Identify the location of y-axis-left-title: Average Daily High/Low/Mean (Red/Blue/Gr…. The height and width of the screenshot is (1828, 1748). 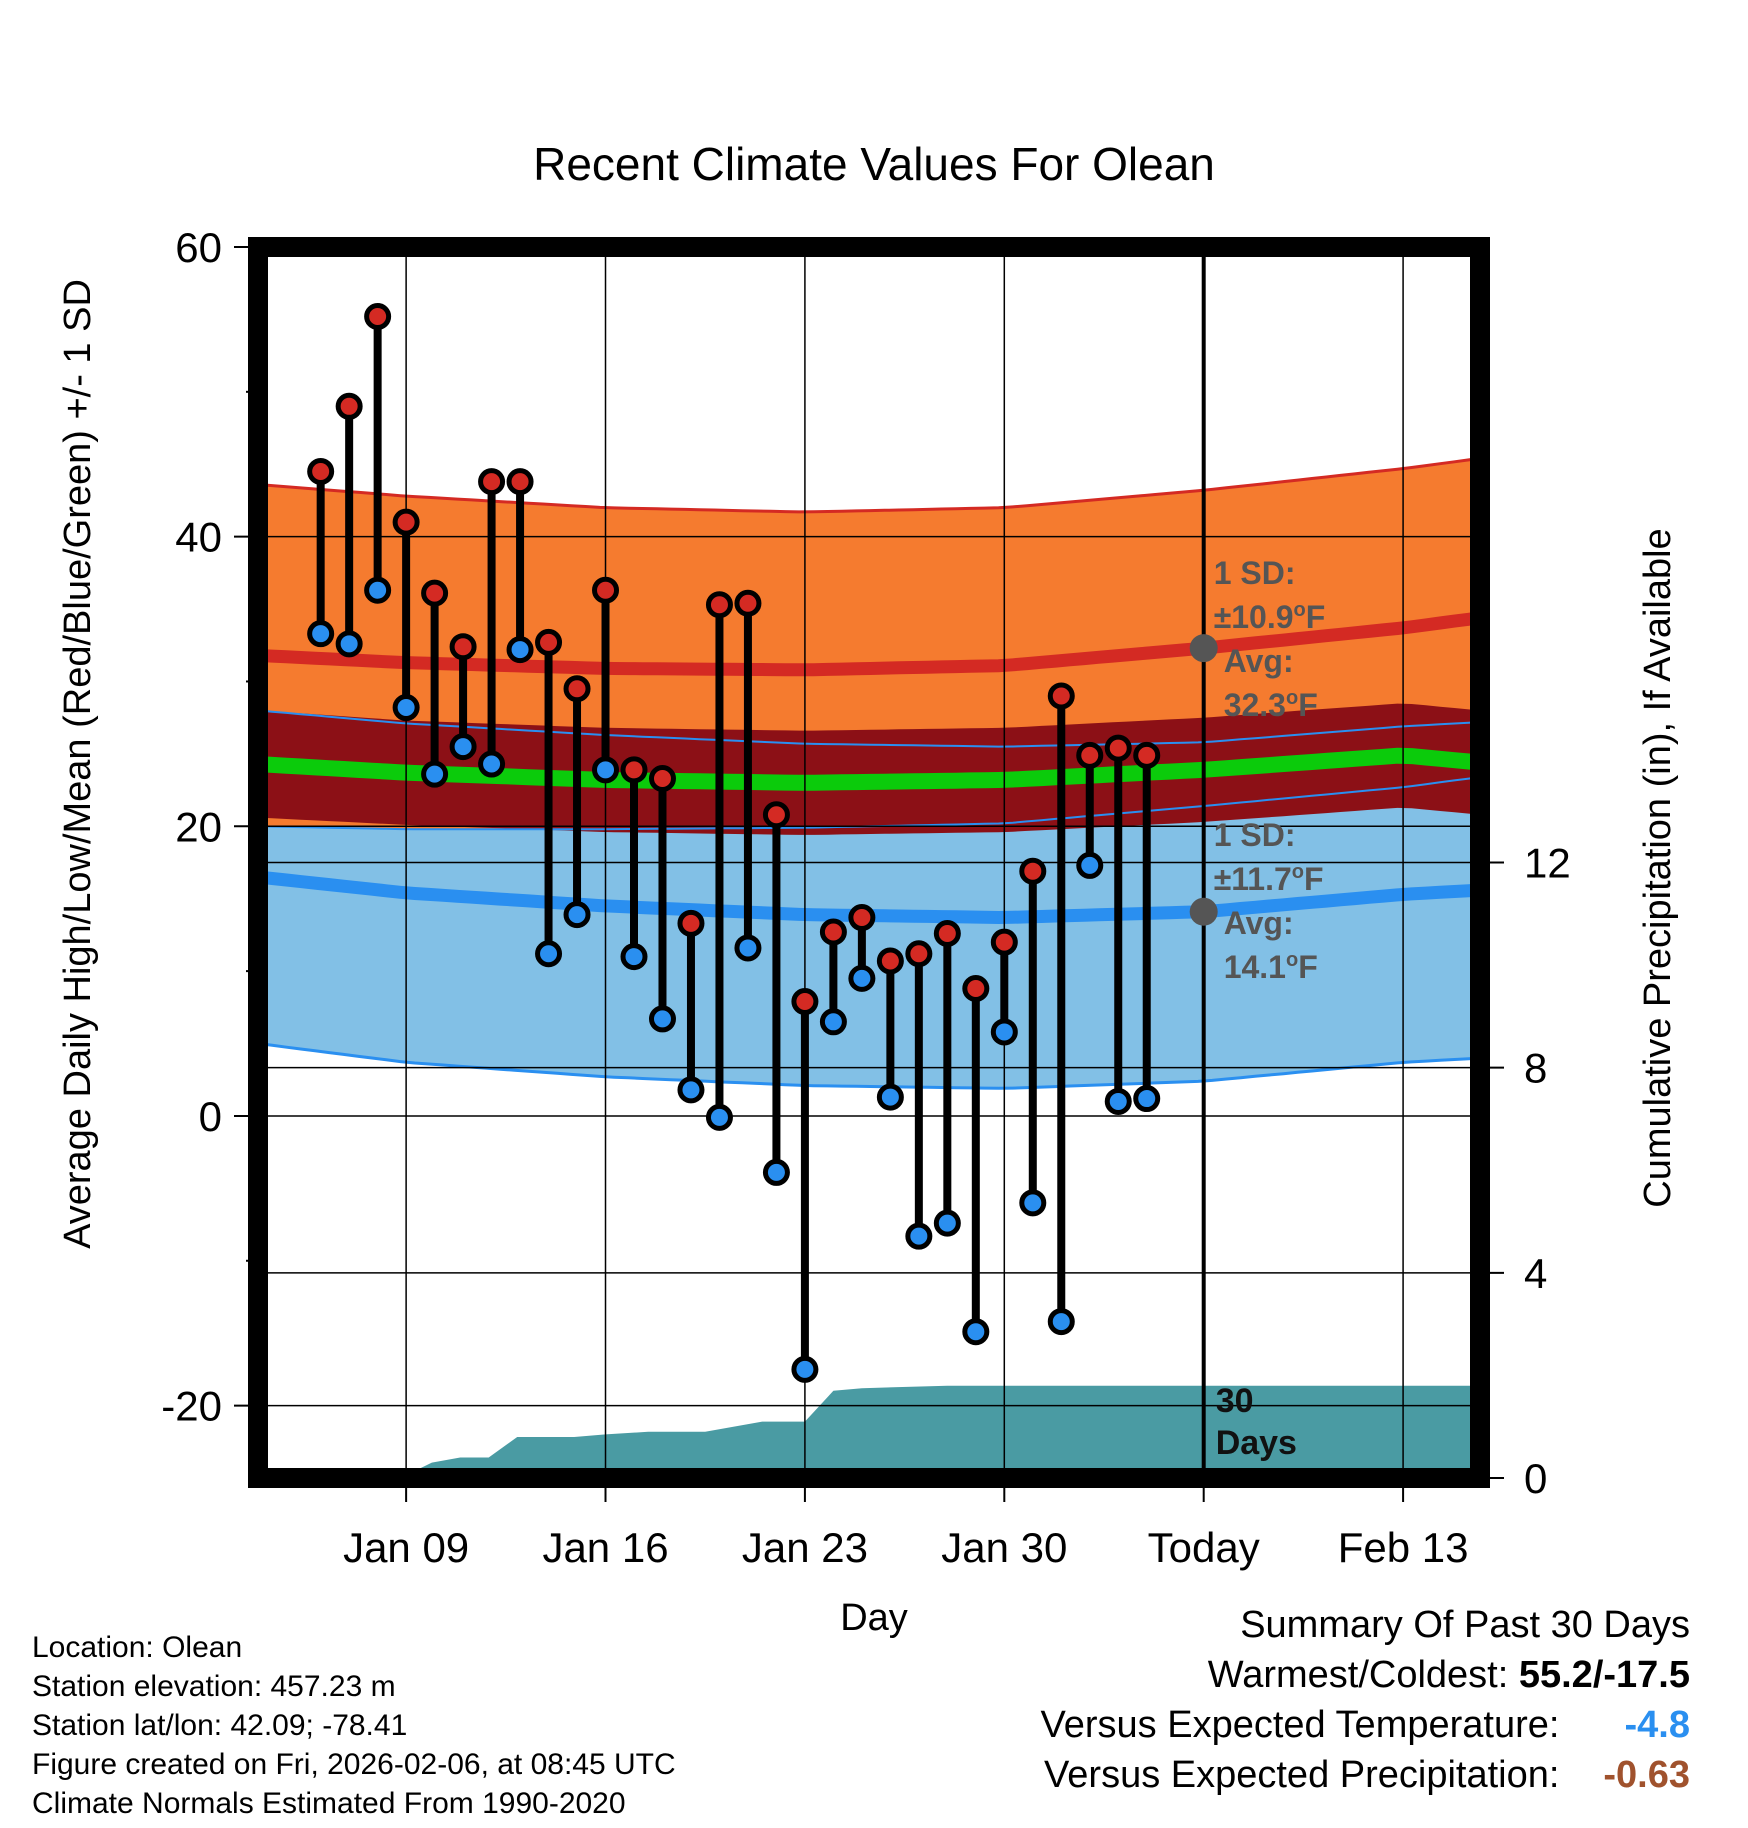
(78, 764).